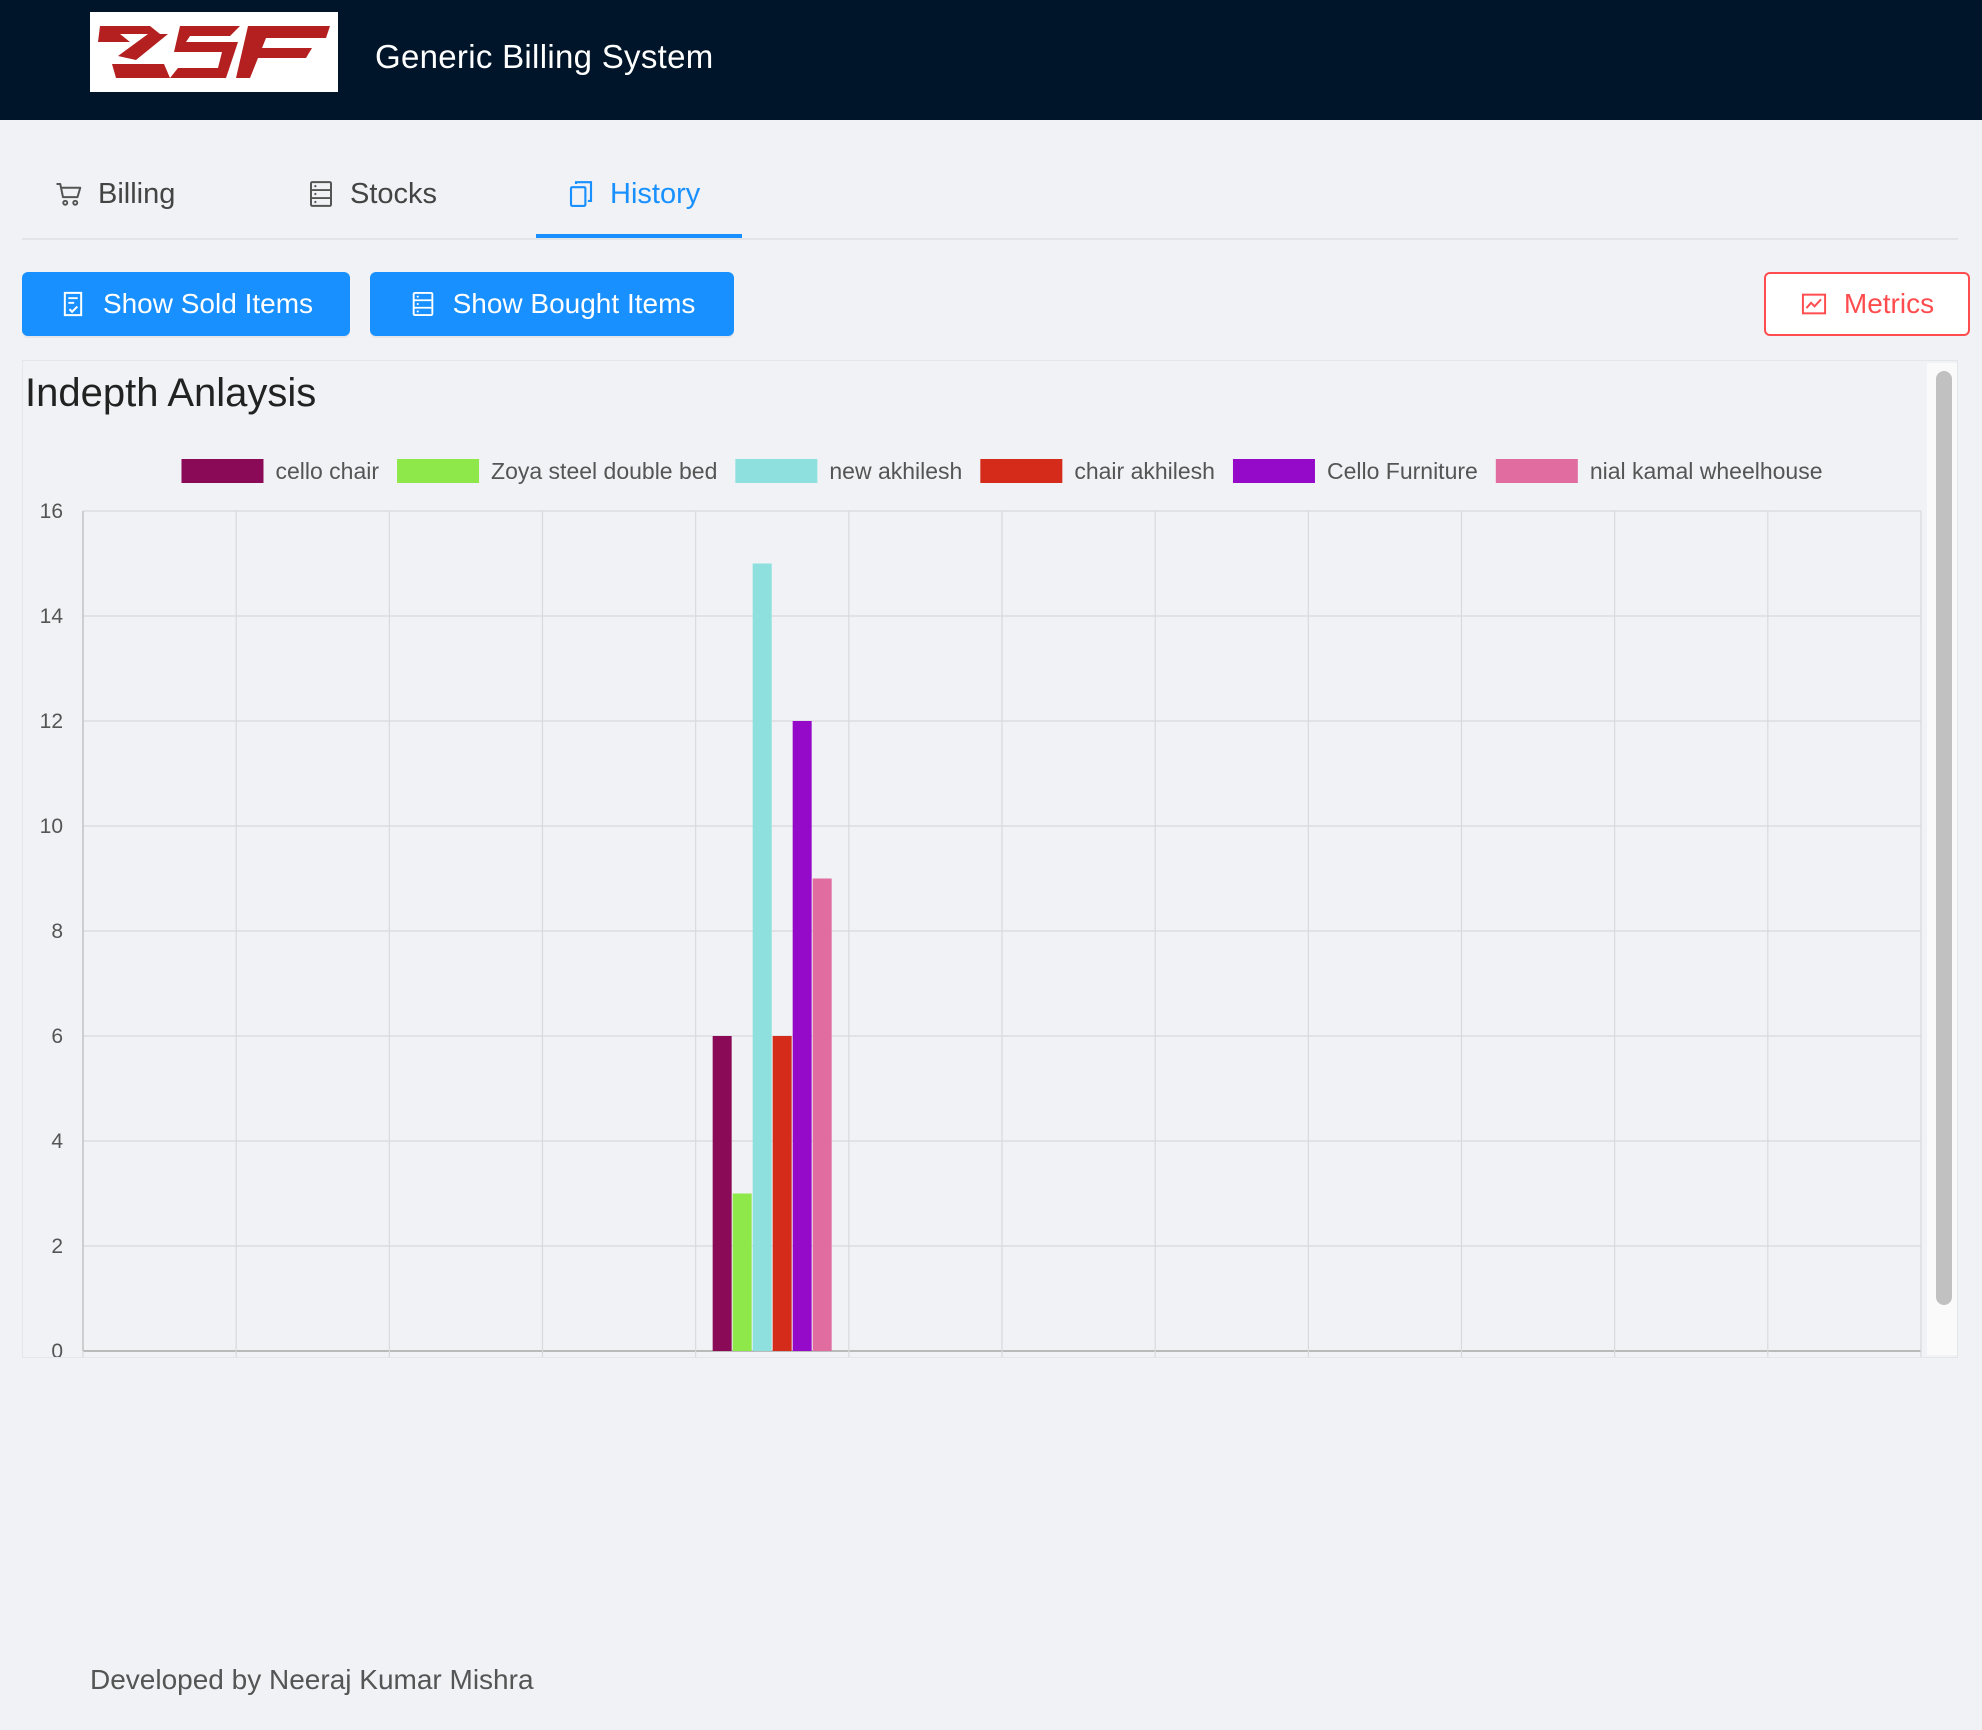  Describe the element at coordinates (57, 1141) in the screenshot. I see `y-tick-label: 4` at that location.